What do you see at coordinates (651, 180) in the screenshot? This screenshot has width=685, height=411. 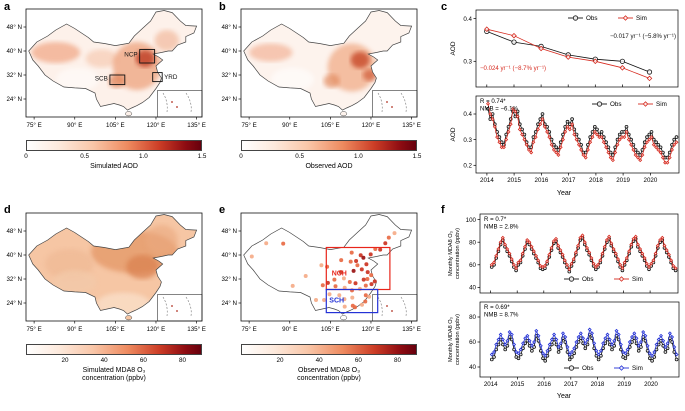 I see `x-tick-label: 2020` at bounding box center [651, 180].